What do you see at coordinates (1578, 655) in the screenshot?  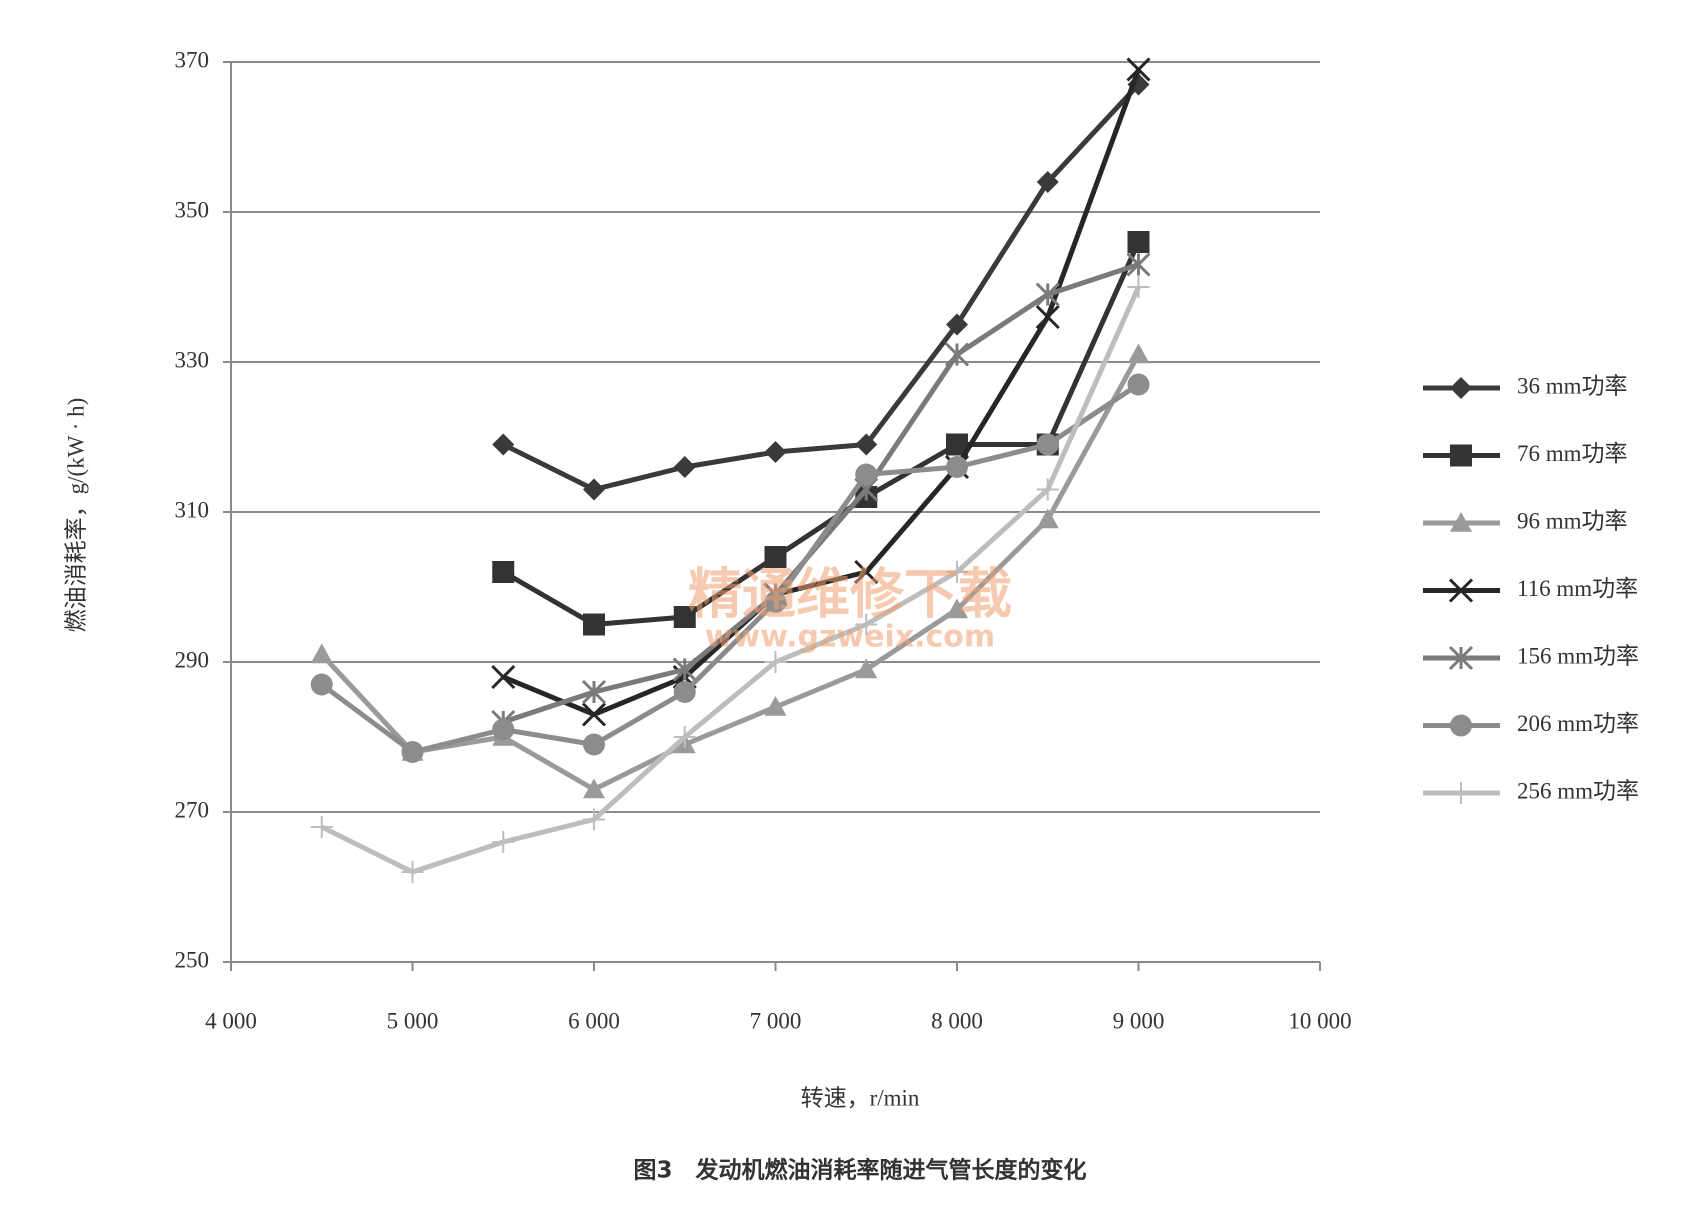 I see `legend-label: 156 mm功率` at bounding box center [1578, 655].